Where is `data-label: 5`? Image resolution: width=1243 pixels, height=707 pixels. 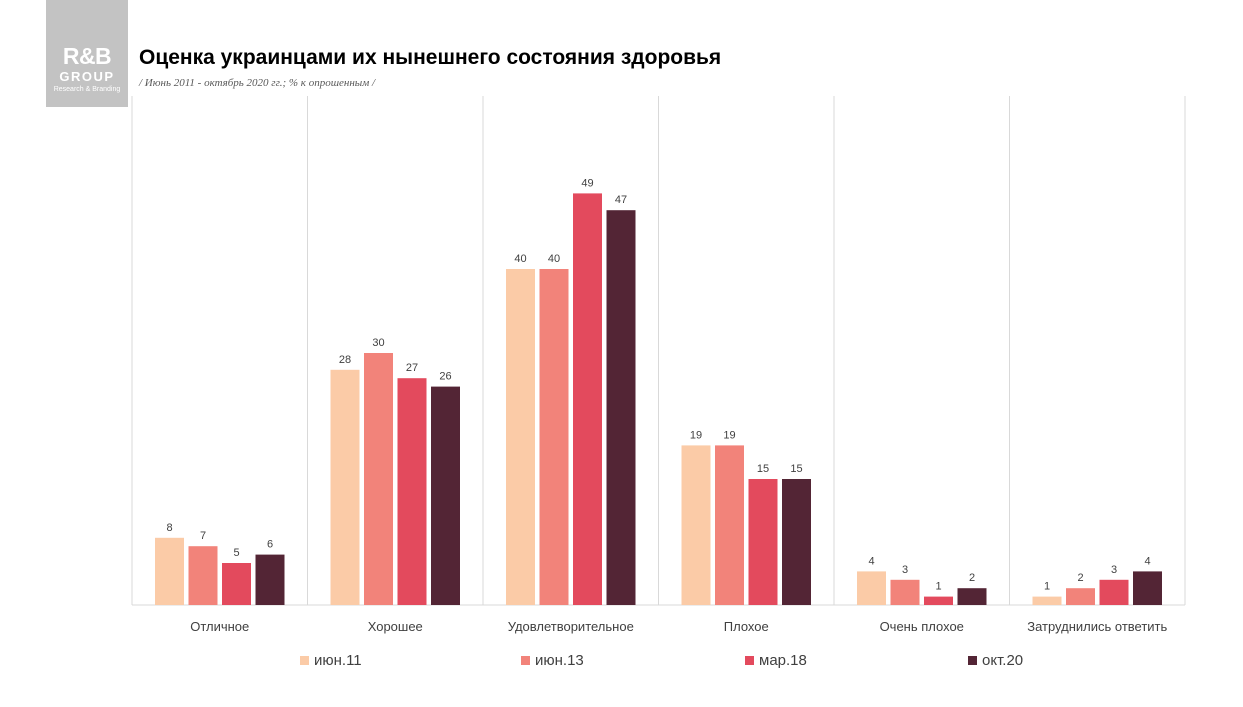 data-label: 5 is located at coordinates (236, 553).